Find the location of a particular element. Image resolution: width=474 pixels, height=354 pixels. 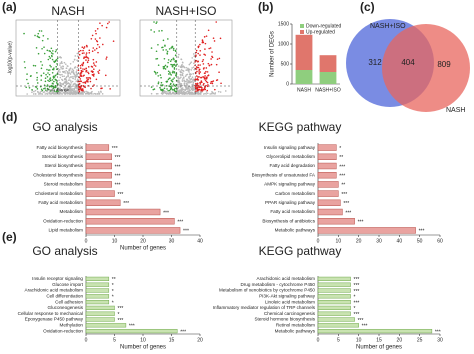

y-tick-label: Lipid metabolism is located at coordinates (66, 230).